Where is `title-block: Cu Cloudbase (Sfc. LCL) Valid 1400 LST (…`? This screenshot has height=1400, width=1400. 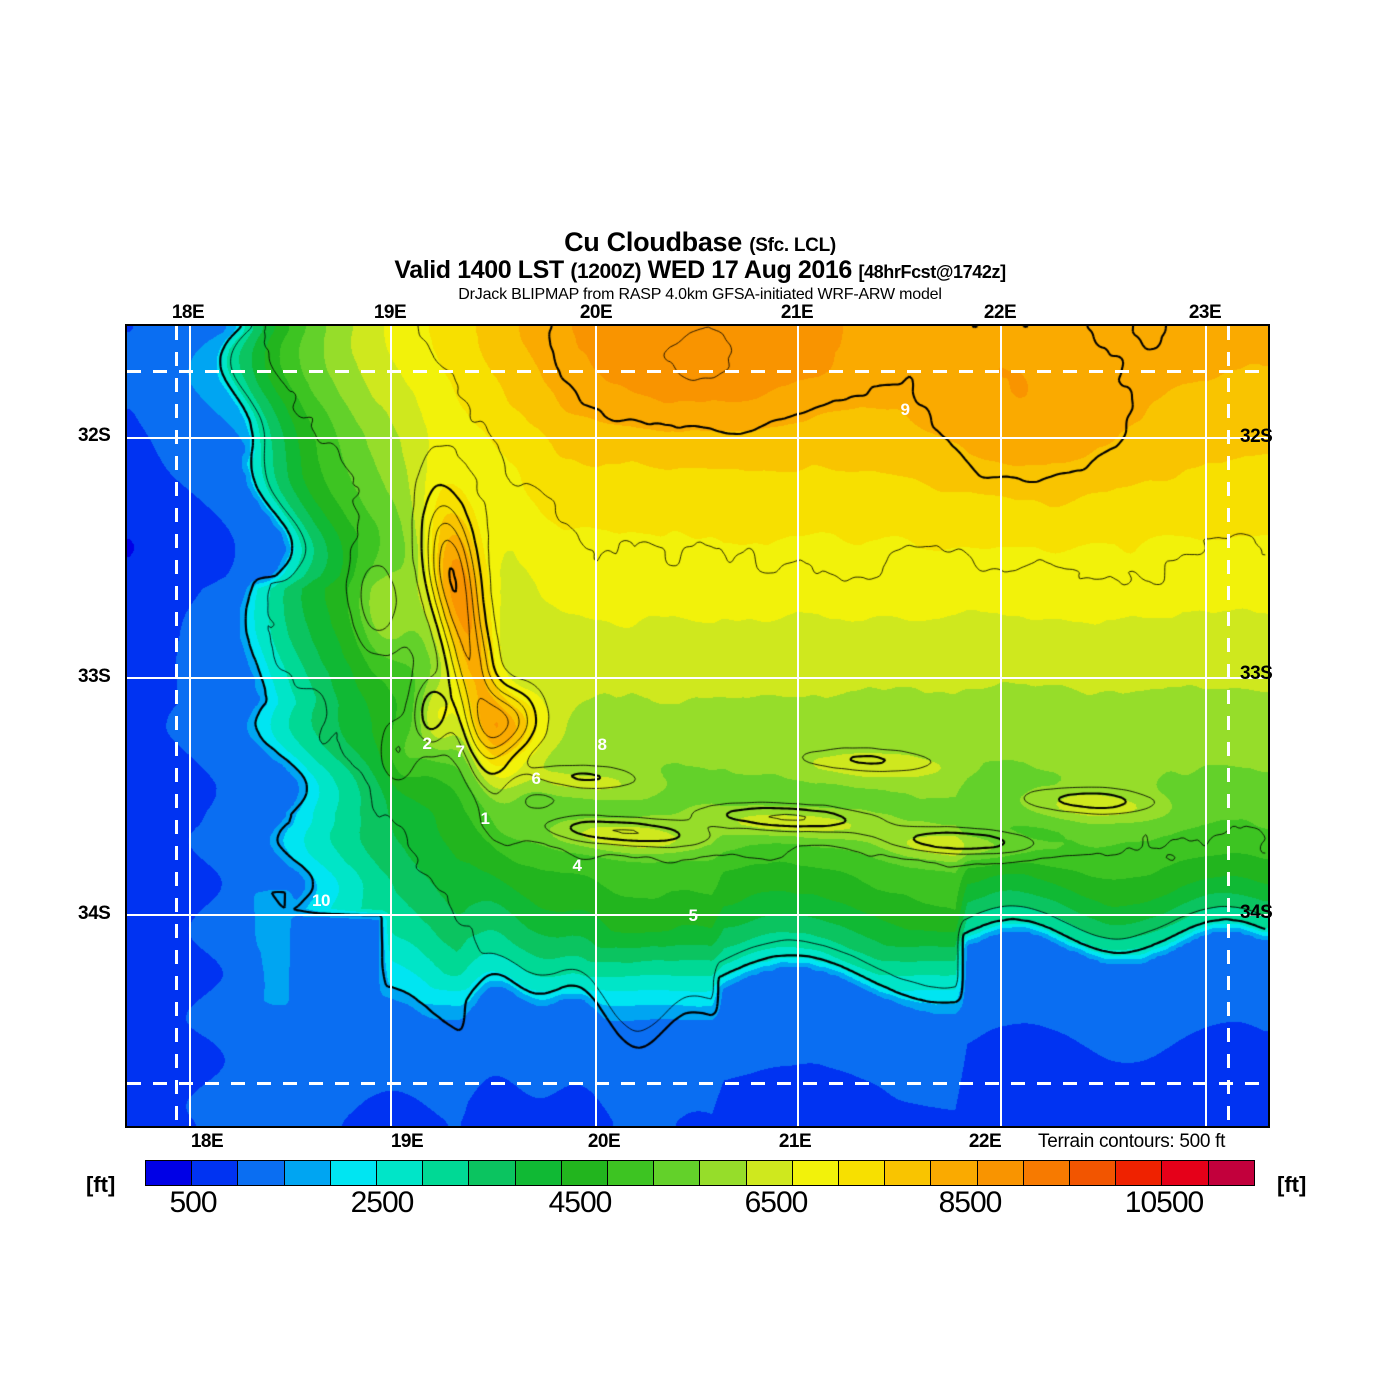
title-block: Cu Cloudbase (Sfc. LCL) Valid 1400 LST (… is located at coordinates (700, 265).